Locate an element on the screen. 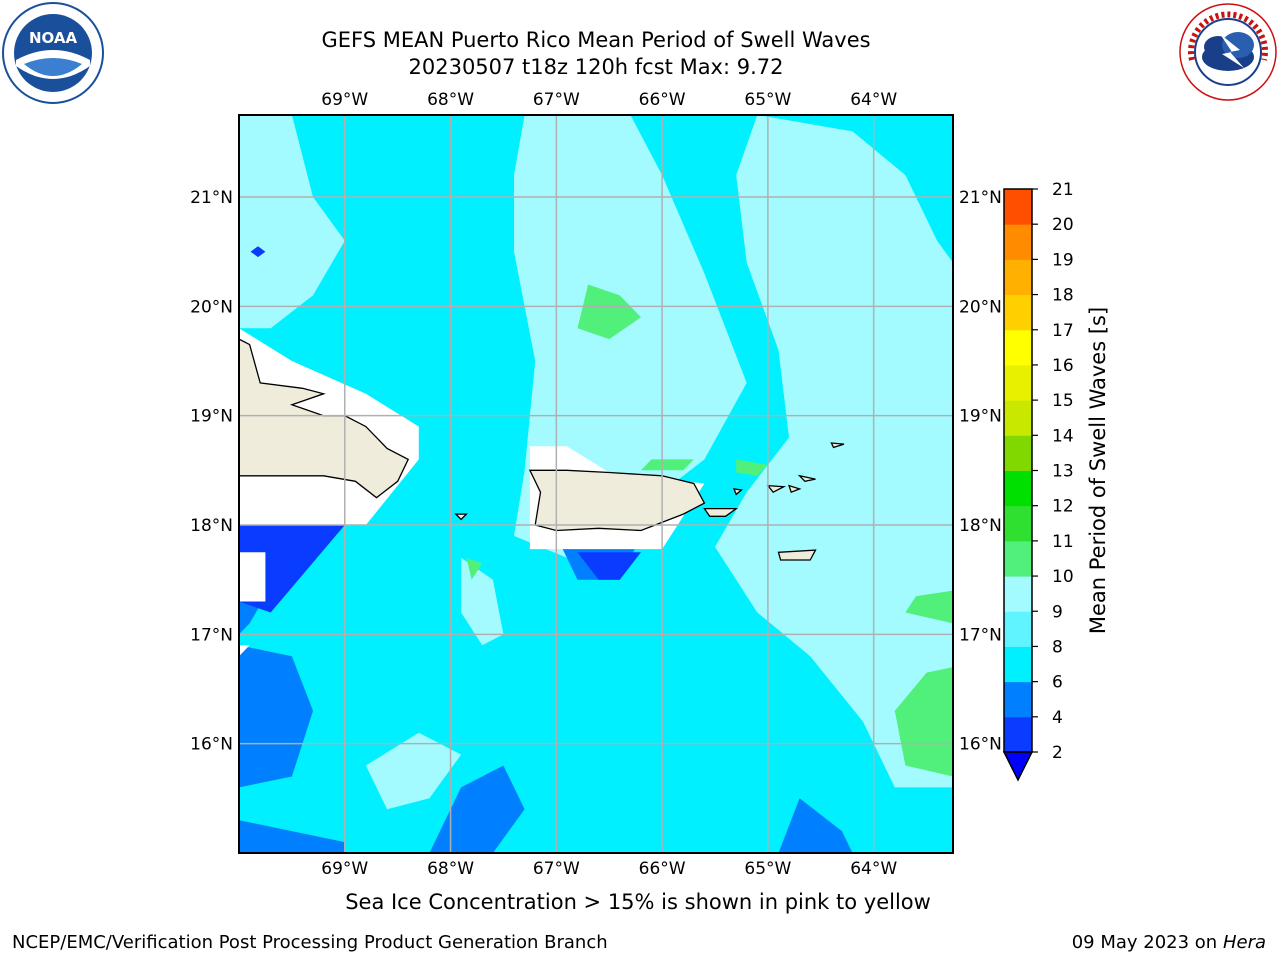  y-tick-label-left: 20°N is located at coordinates (211, 307).